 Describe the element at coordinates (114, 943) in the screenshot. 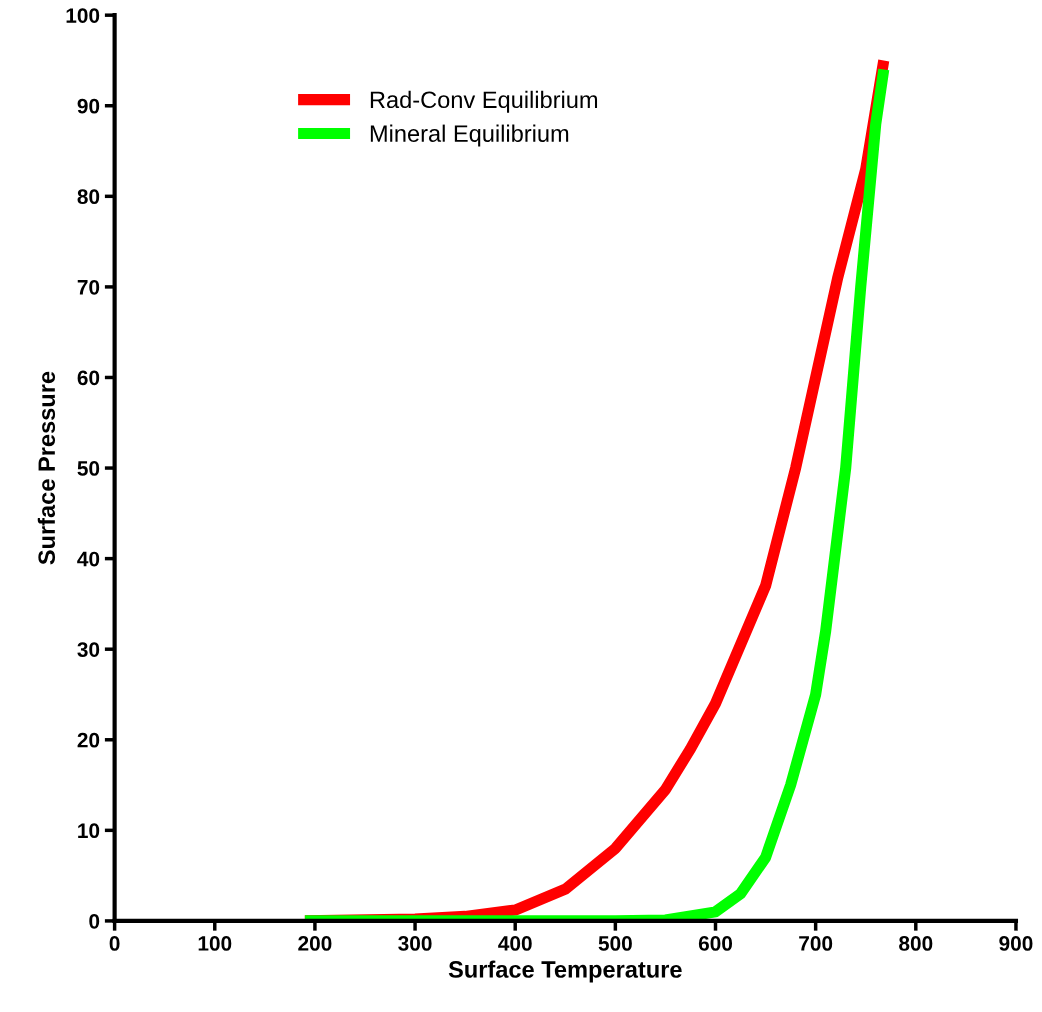

I see `x-tick-label: 0` at that location.